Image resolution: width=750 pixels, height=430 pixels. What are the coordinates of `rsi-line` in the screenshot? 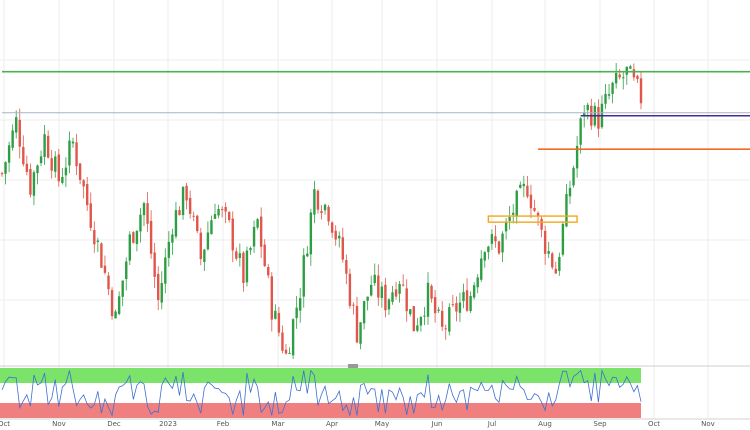 It's located at (321, 393).